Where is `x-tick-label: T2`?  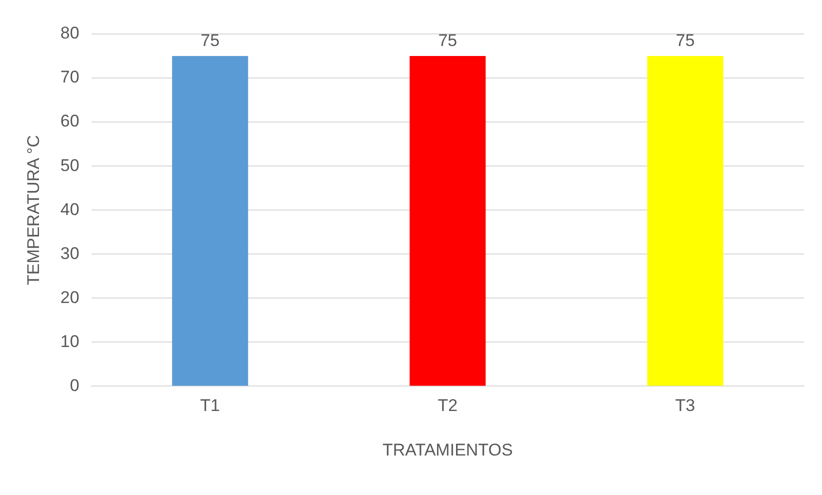
x-tick-label: T2 is located at coordinates (448, 406).